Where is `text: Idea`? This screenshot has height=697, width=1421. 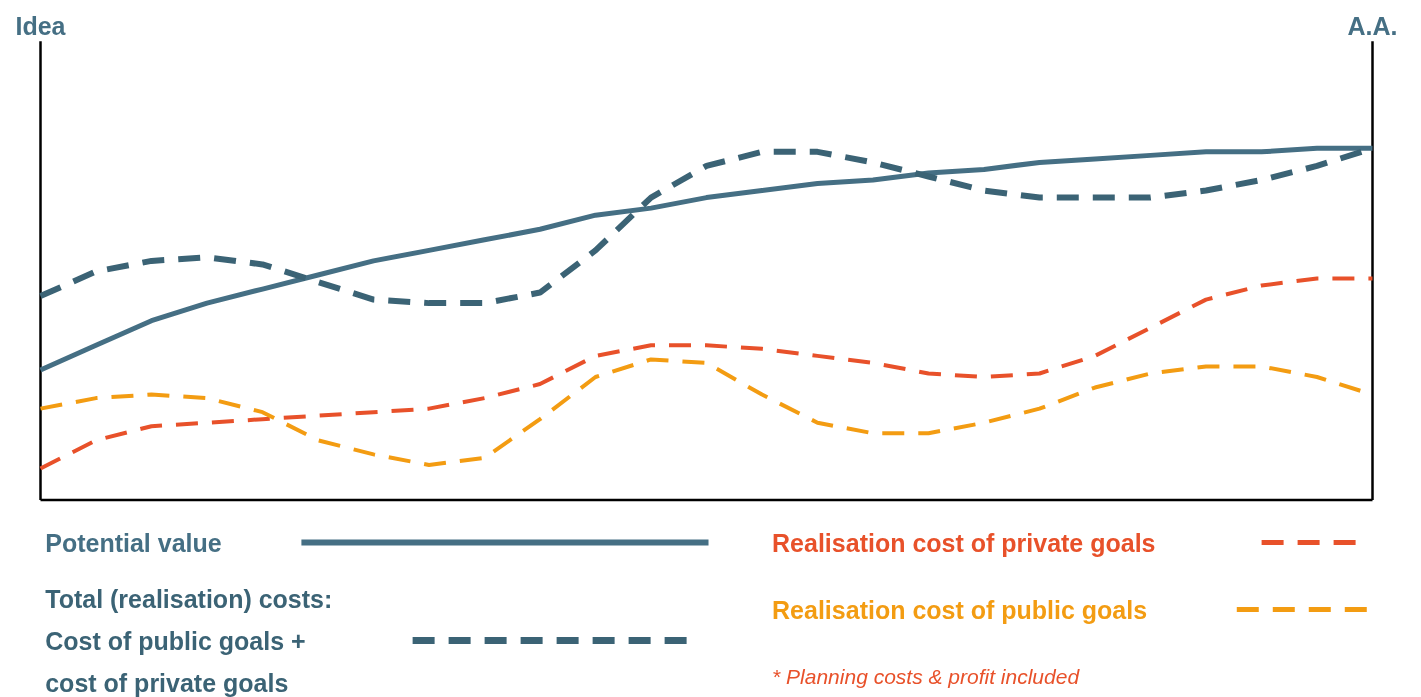
text: Idea is located at coordinates (41, 25).